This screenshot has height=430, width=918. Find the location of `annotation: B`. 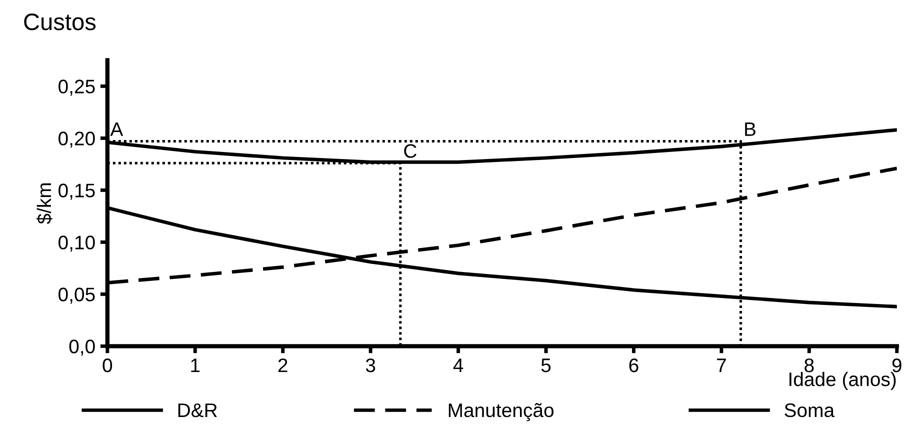

annotation: B is located at coordinates (750, 129).